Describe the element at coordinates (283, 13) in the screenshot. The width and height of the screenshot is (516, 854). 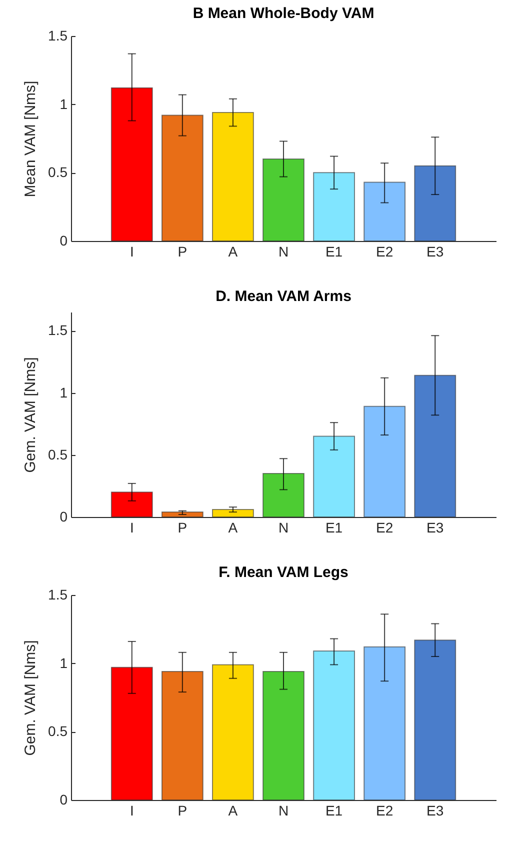
I see `chart-title: B Mean Whole-Body VAM` at that location.